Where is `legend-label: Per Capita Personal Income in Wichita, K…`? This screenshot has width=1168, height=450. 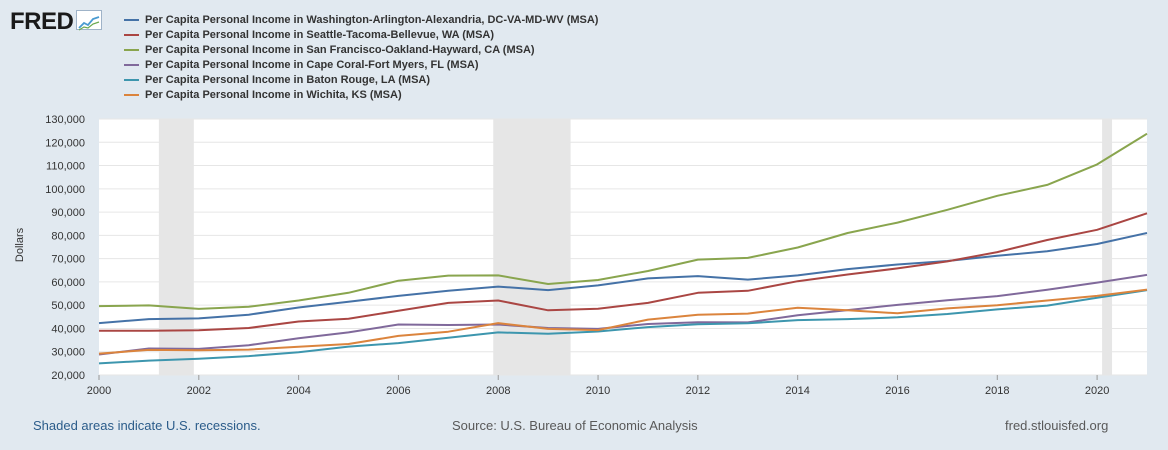 legend-label: Per Capita Personal Income in Wichita, K… is located at coordinates (273, 94).